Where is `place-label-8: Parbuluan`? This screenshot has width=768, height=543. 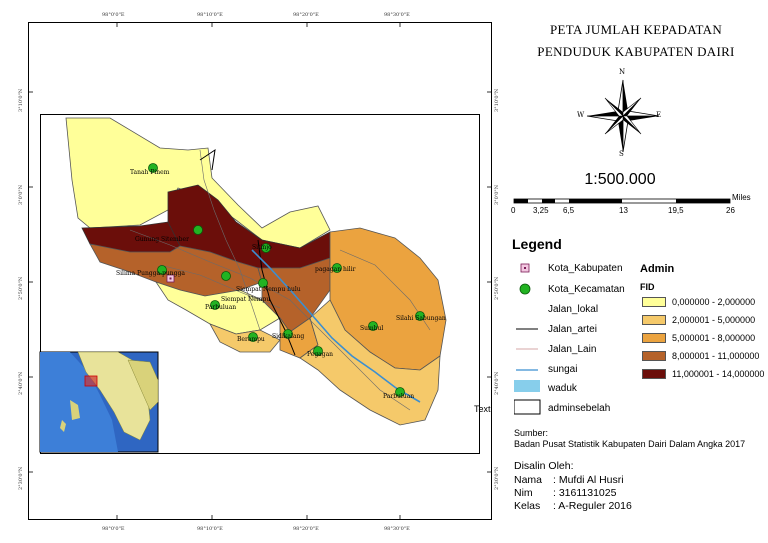
place-label-8: Parbuluan is located at coordinates (221, 307).